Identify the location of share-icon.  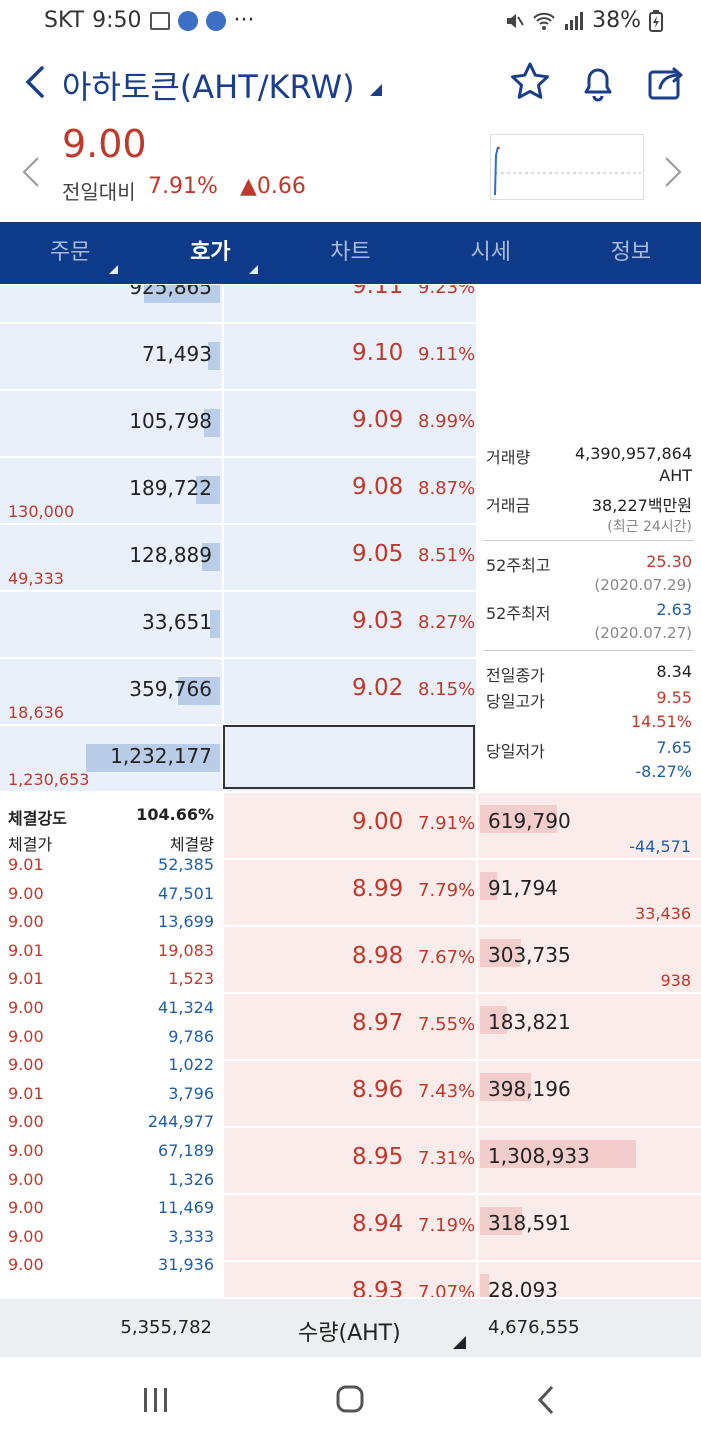
(666, 82).